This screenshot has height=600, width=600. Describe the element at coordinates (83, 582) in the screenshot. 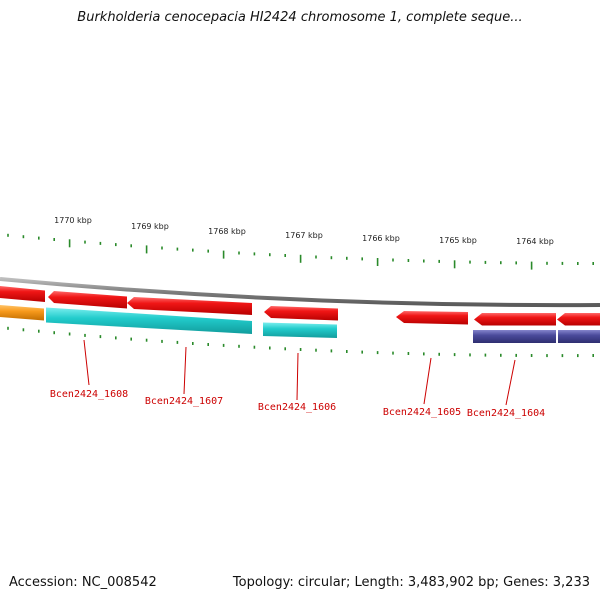

I see `accession-text: Accession: NC_008542` at that location.